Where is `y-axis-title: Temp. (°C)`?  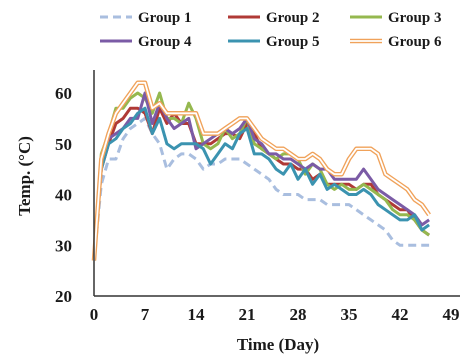
y-axis-title: Temp. (°C) is located at coordinates (24, 176).